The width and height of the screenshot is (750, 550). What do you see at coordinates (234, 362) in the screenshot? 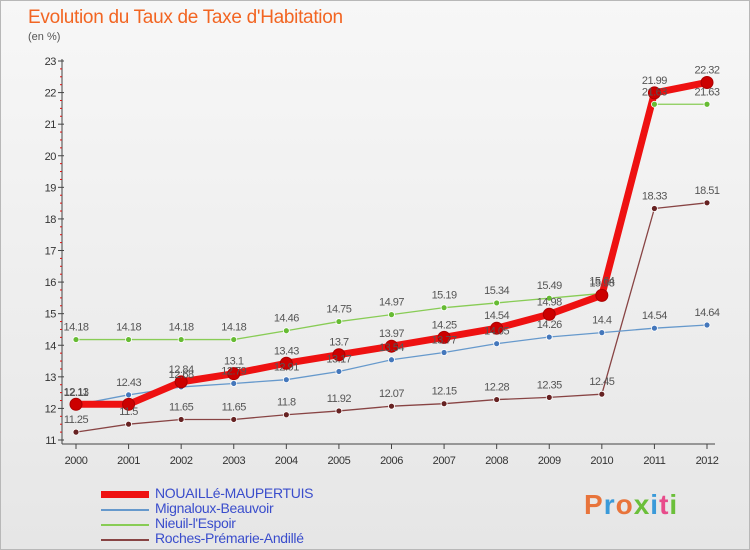
I see `data-label: 13.1` at bounding box center [234, 362].